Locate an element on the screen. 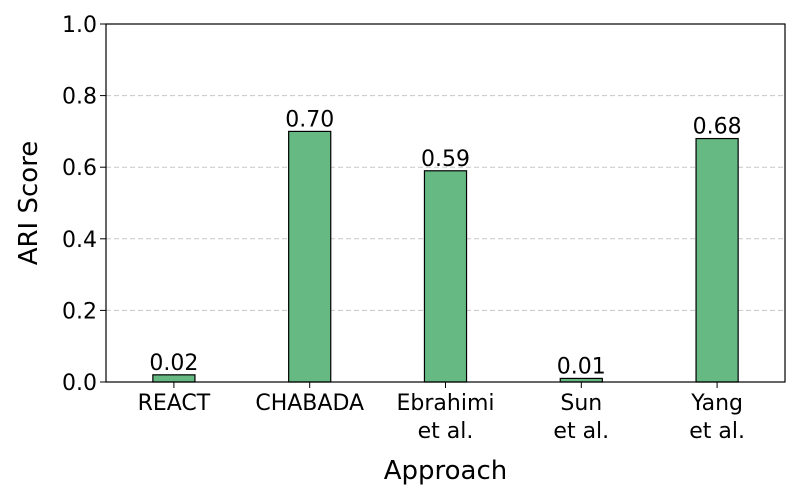 This screenshot has width=800, height=500. data-label: 0.01 is located at coordinates (581, 366).